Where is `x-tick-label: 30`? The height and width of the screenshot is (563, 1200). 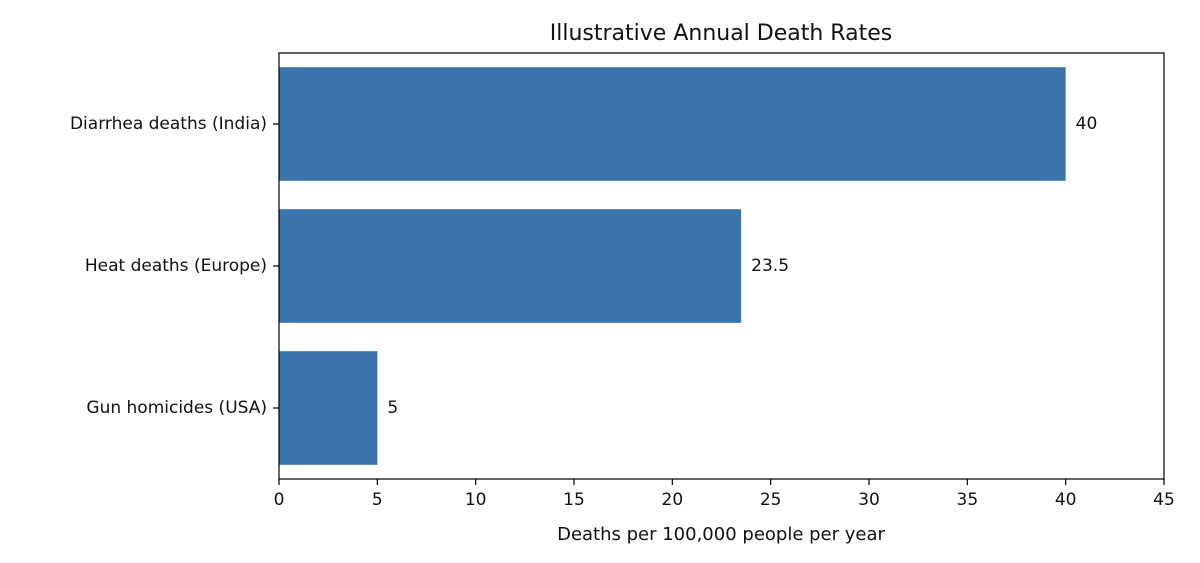
x-tick-label: 30 is located at coordinates (869, 500).